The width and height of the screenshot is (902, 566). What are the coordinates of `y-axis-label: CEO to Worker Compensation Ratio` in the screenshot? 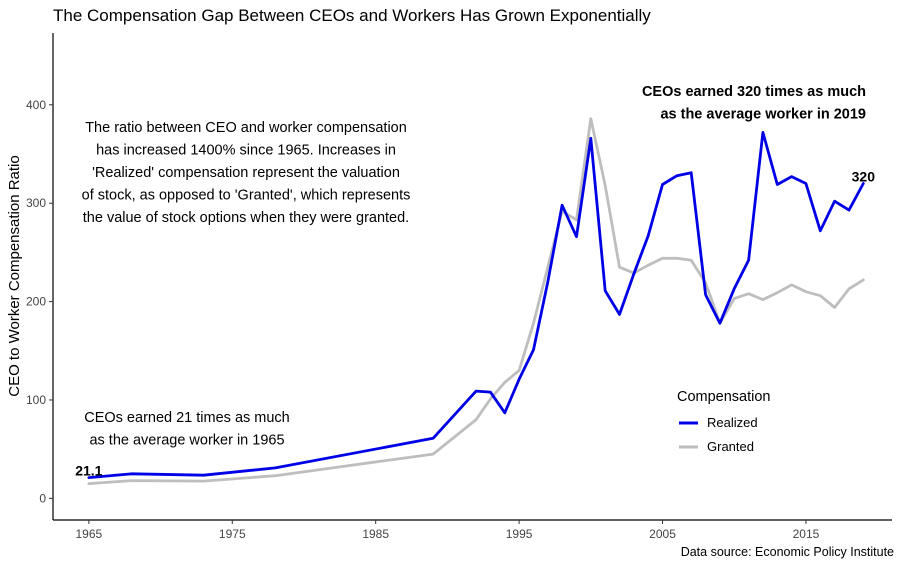 It's located at (14, 276).